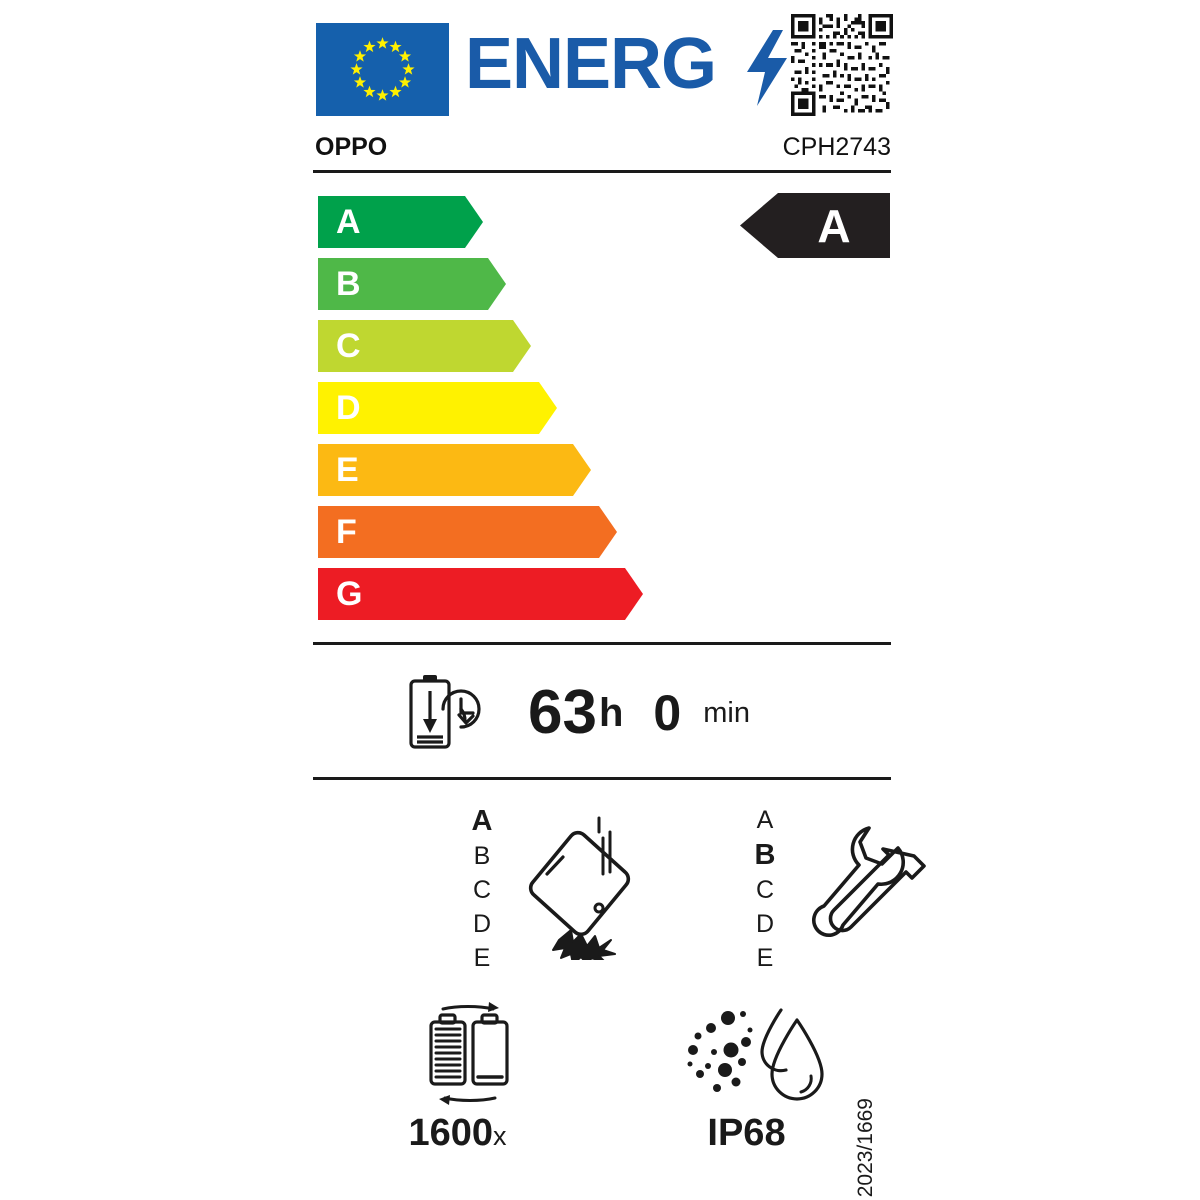 The height and width of the screenshot is (1200, 1200). What do you see at coordinates (834, 225) in the screenshot?
I see `awarded-class-letter: A` at bounding box center [834, 225].